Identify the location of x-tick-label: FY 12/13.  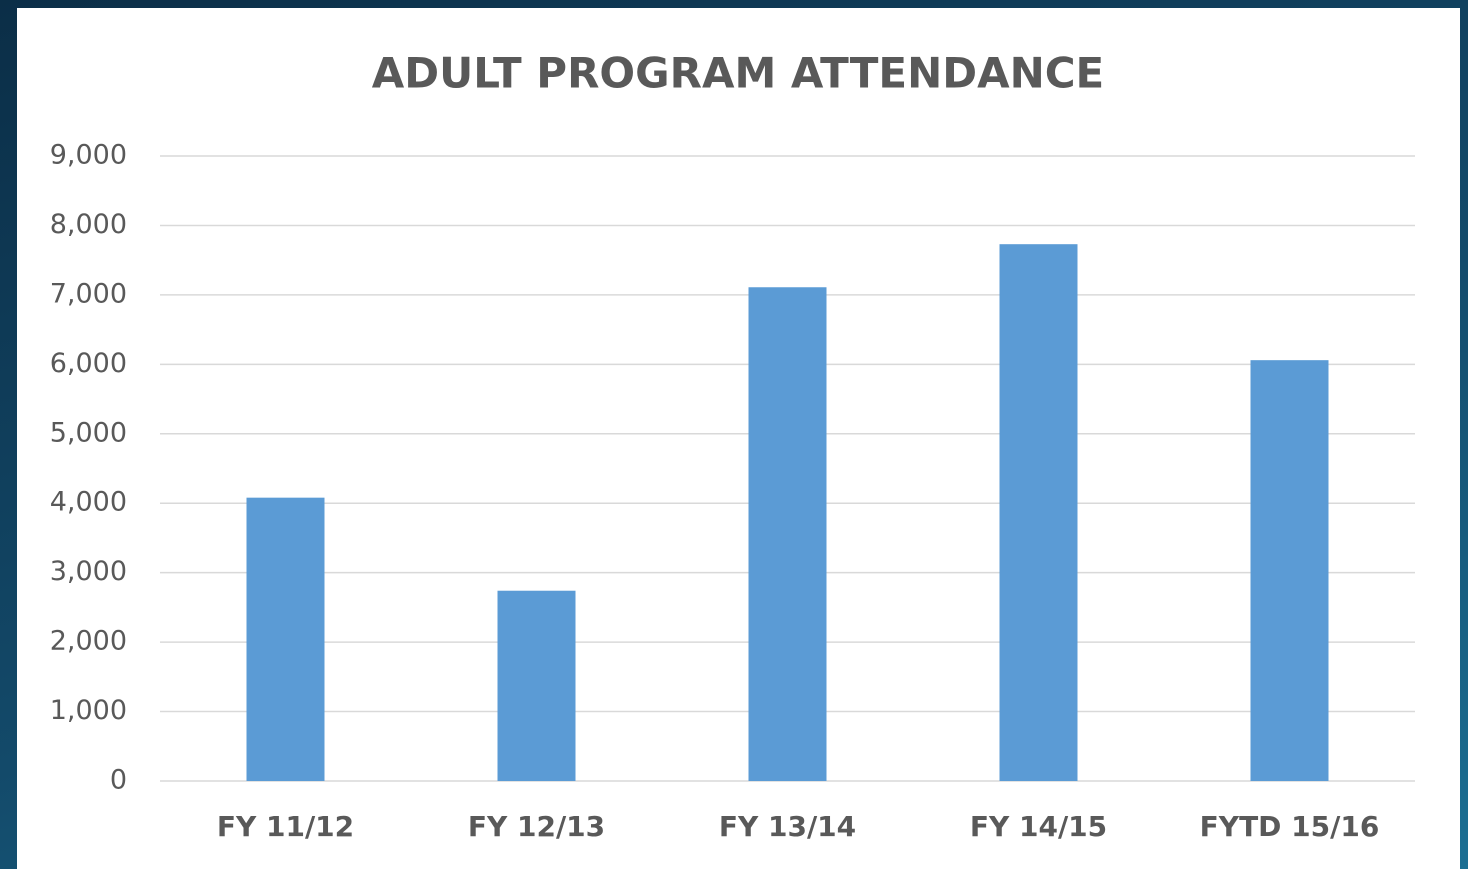
(536, 826).